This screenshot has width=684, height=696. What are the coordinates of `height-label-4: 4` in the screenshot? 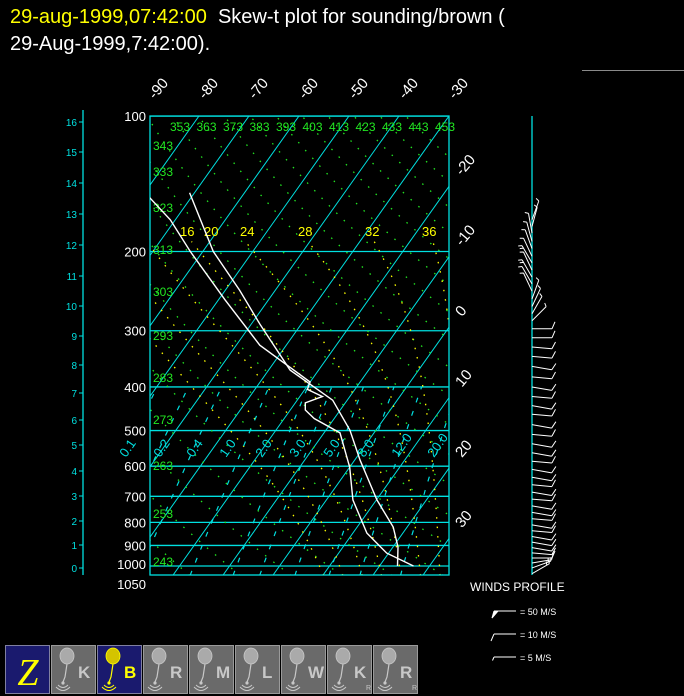 It's located at (74, 472).